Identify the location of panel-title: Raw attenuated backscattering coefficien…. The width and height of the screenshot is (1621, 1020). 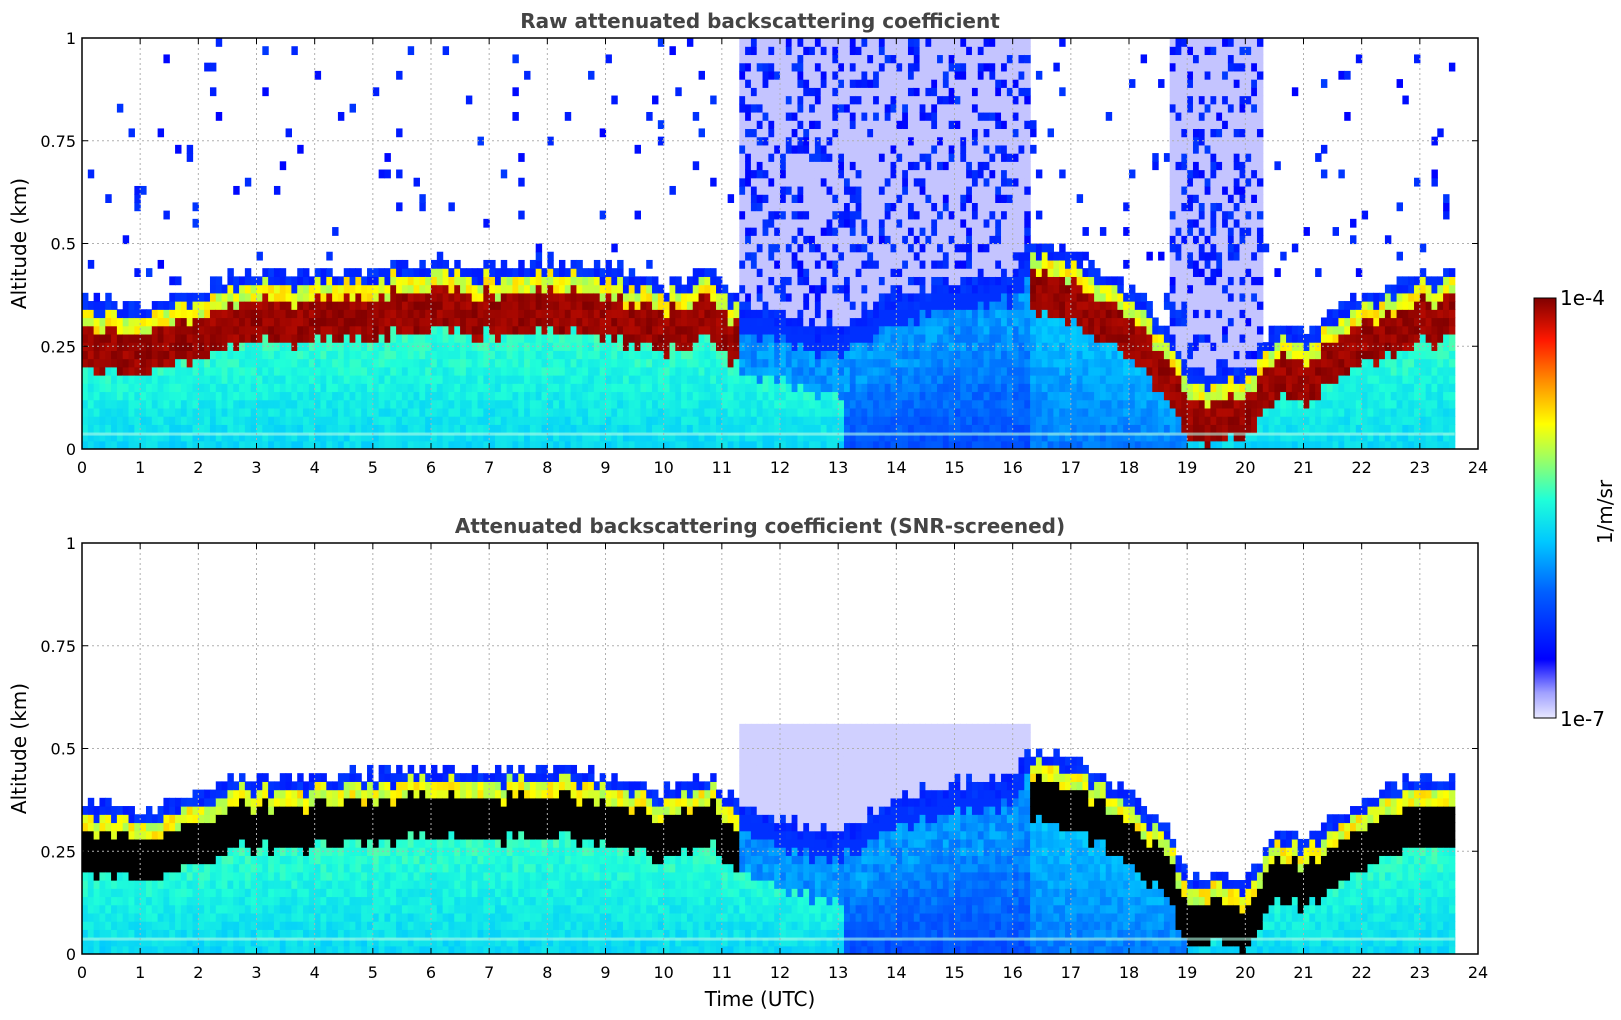
(760, 21).